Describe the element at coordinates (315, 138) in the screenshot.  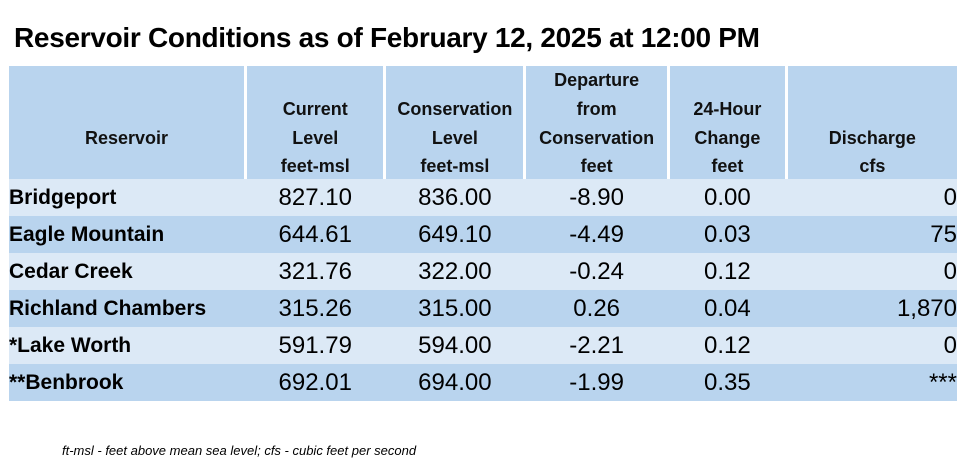
I see `header-current-line2: Level` at that location.